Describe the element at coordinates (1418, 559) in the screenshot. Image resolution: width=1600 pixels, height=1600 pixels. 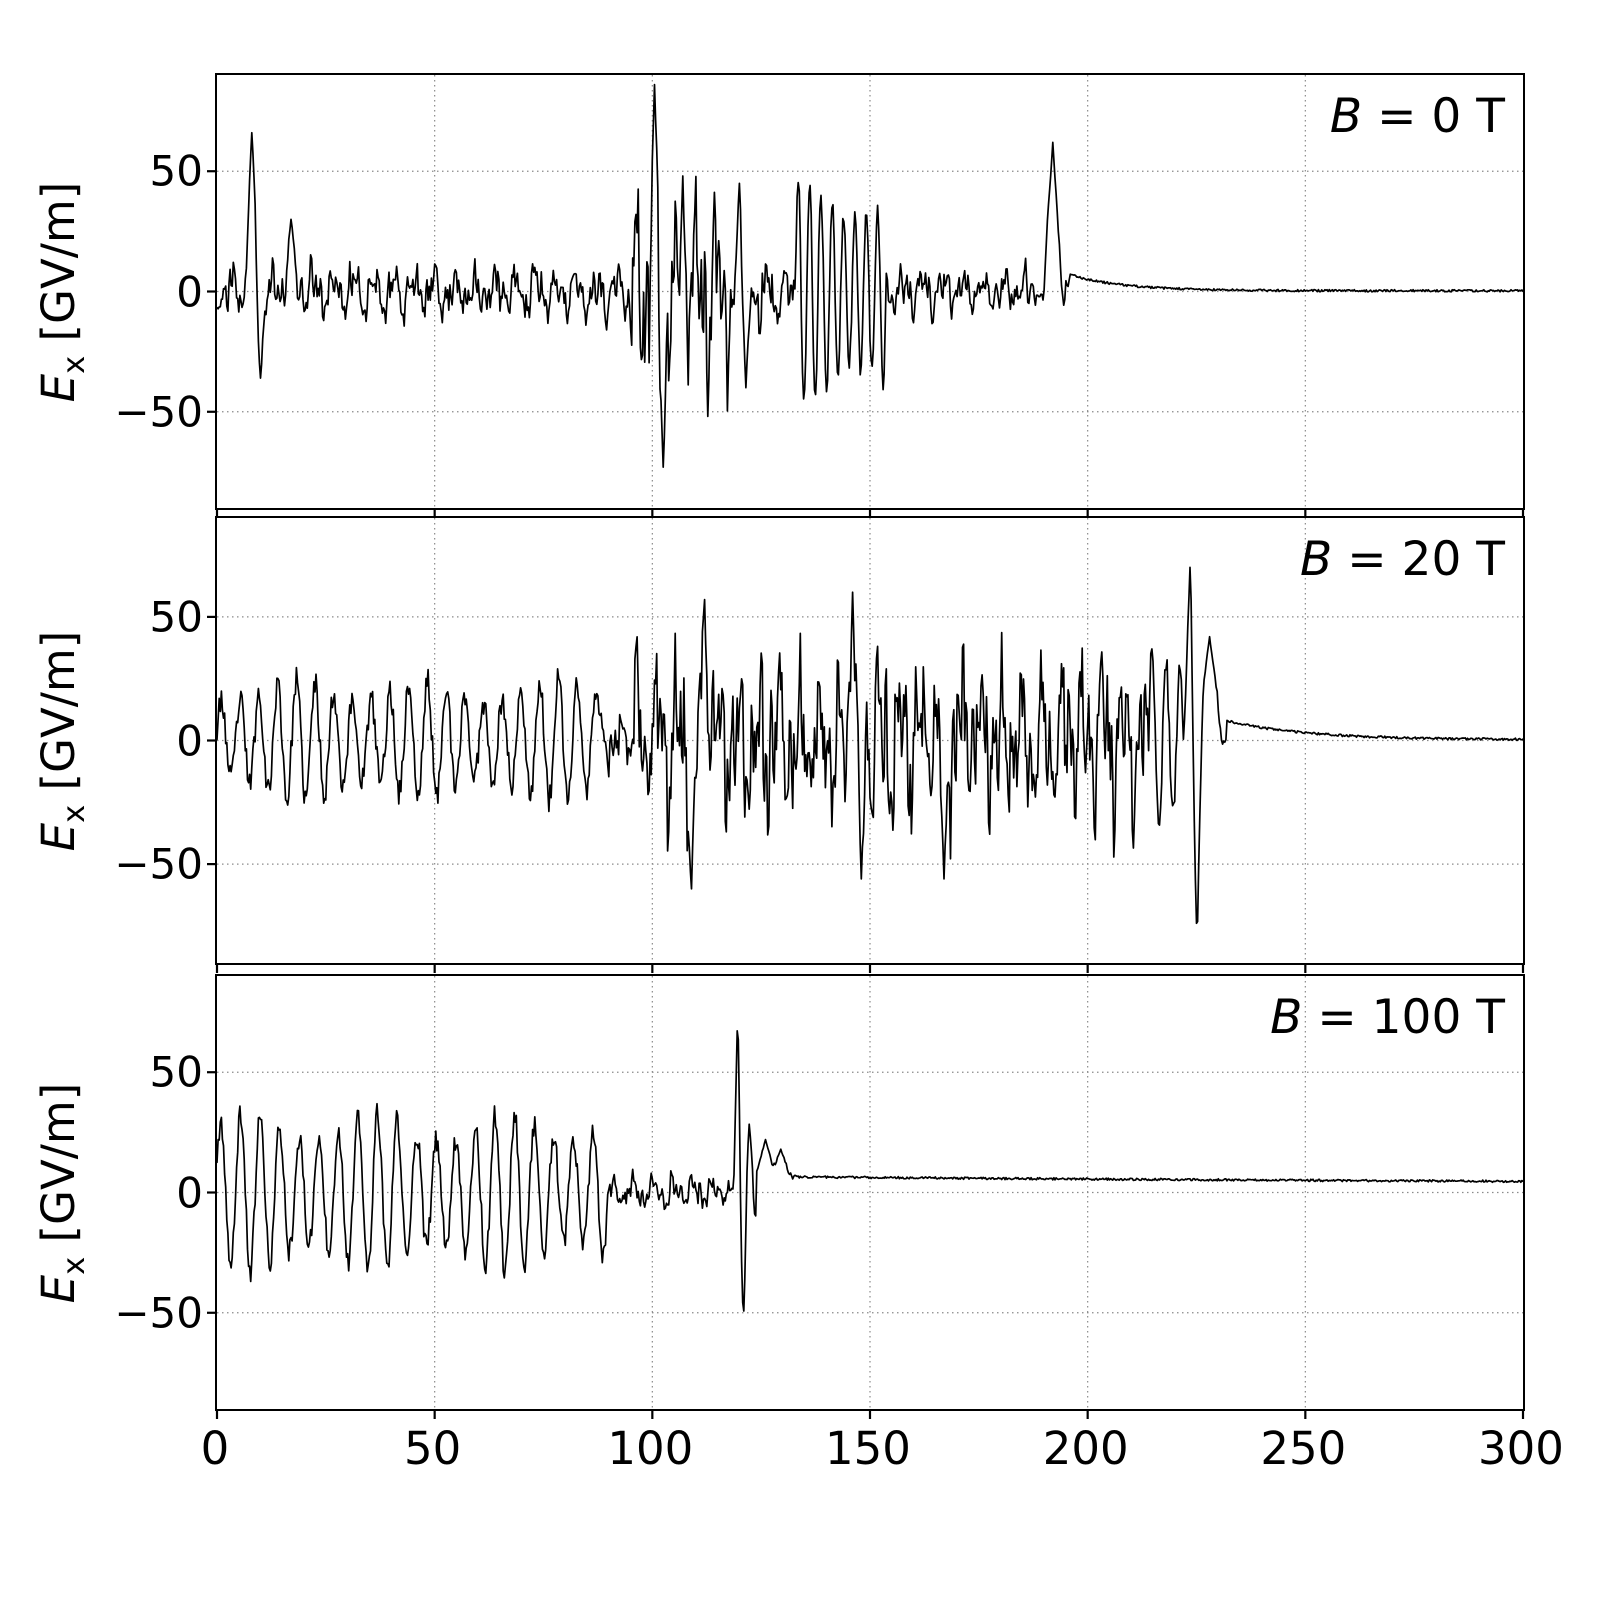
I see `annotation-value: = 20 T` at that location.